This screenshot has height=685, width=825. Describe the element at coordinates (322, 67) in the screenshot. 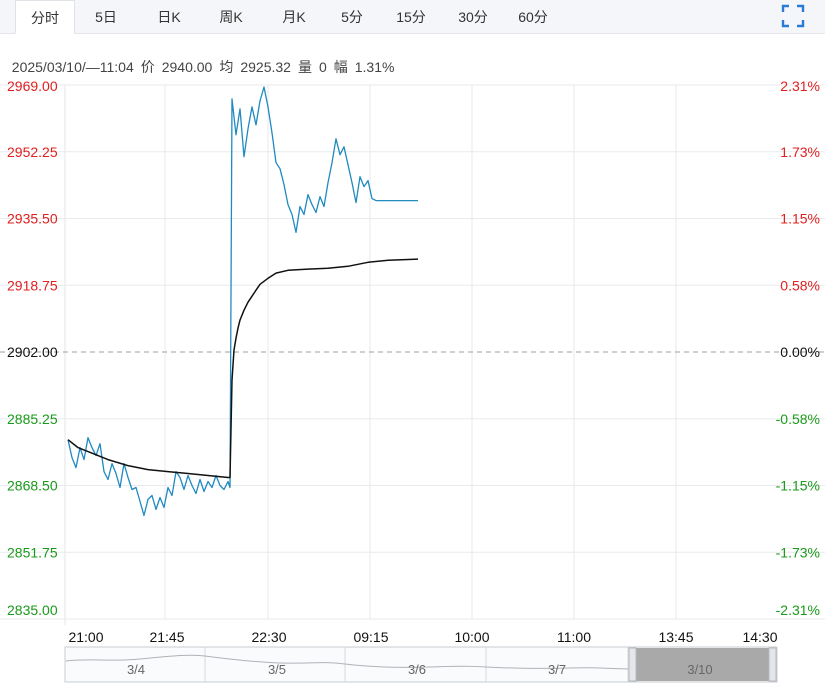

I see `info-vol: 0` at that location.